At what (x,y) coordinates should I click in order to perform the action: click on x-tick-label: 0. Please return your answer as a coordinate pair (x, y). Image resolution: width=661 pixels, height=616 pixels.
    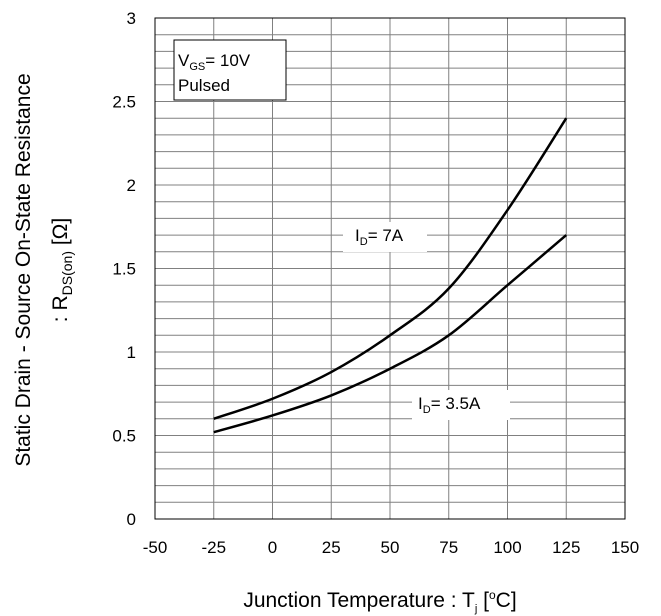
    Looking at the image, I should click on (272, 547).